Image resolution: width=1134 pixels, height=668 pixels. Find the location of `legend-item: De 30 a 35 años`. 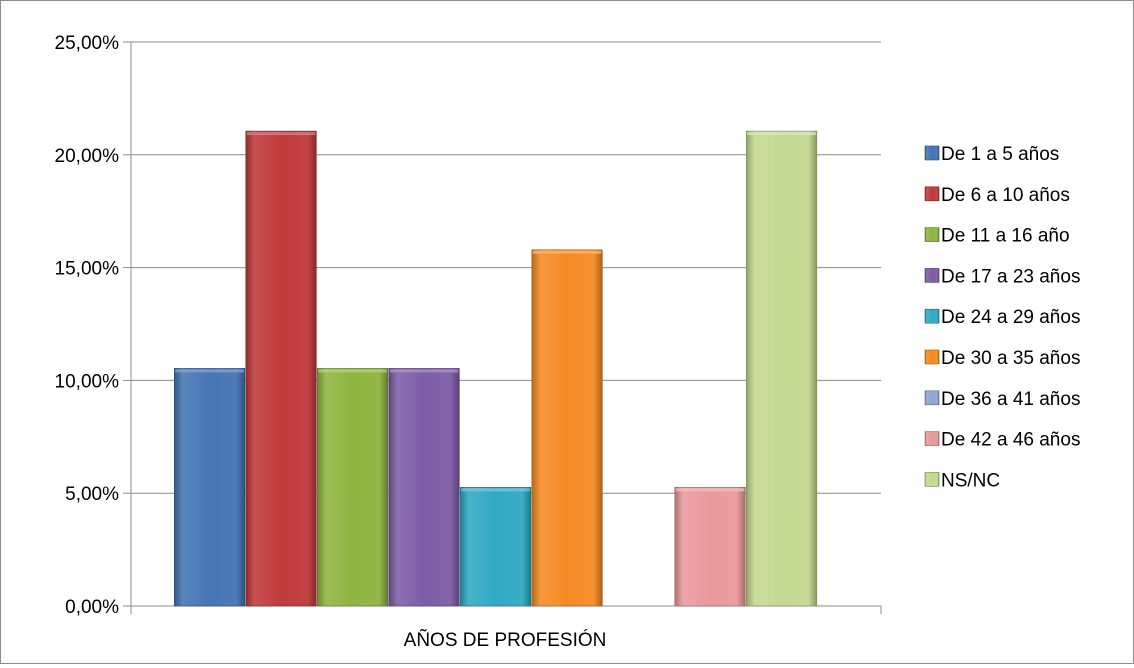

legend-item: De 30 a 35 años is located at coordinates (1002, 358).